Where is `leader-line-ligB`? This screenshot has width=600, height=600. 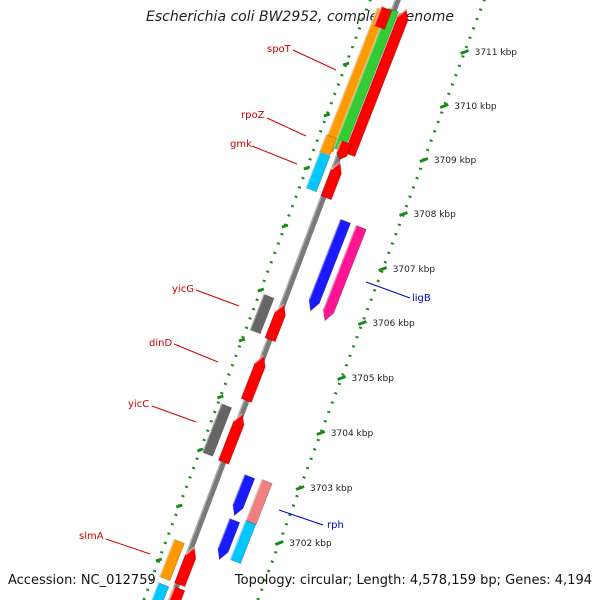 leader-line-ligB is located at coordinates (388, 290).